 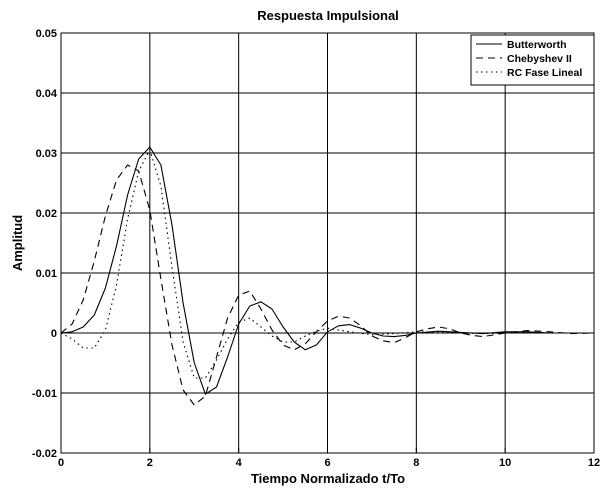 What do you see at coordinates (46, 34) in the screenshot?
I see `y-tick-label: 0.05` at bounding box center [46, 34].